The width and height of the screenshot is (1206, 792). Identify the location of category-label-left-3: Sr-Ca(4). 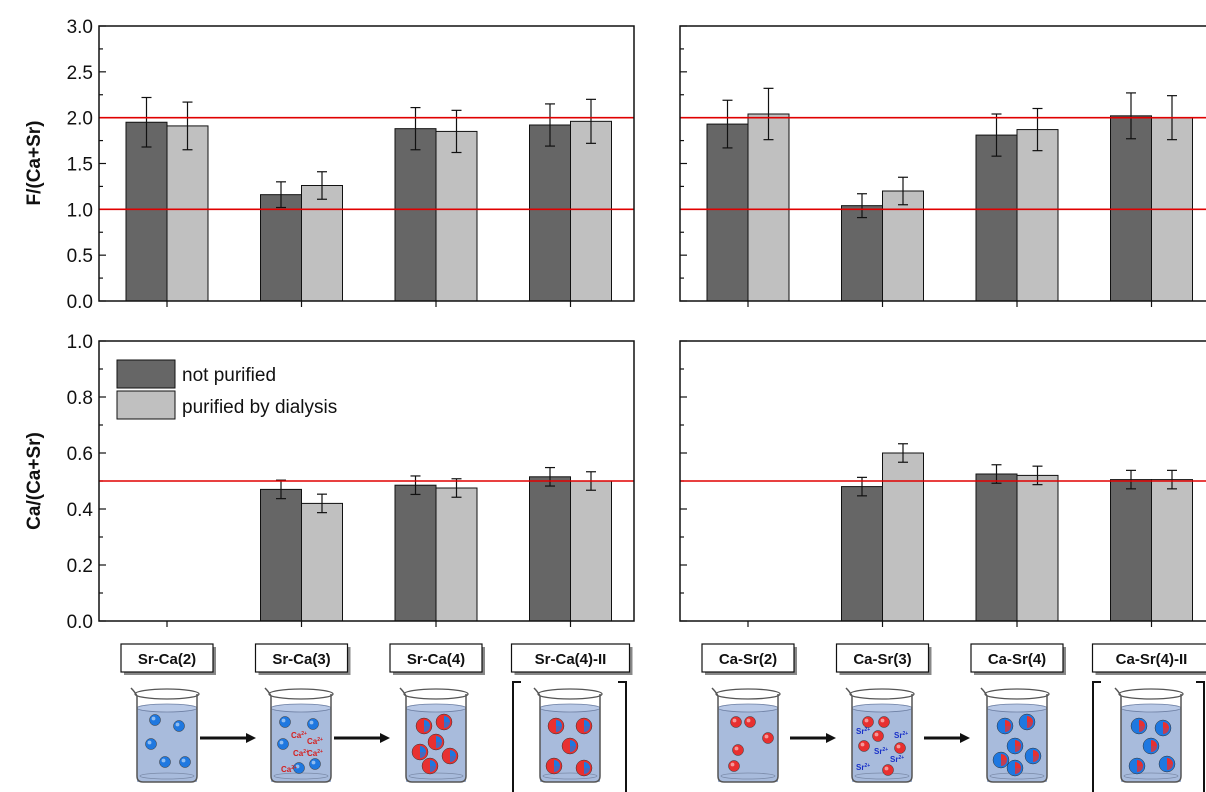
(437, 659).